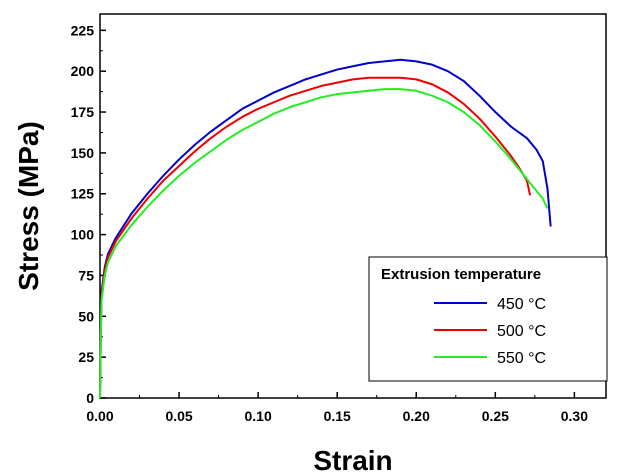 This screenshot has width=621, height=475. What do you see at coordinates (86, 275) in the screenshot?
I see `y-tick-label: 75` at bounding box center [86, 275].